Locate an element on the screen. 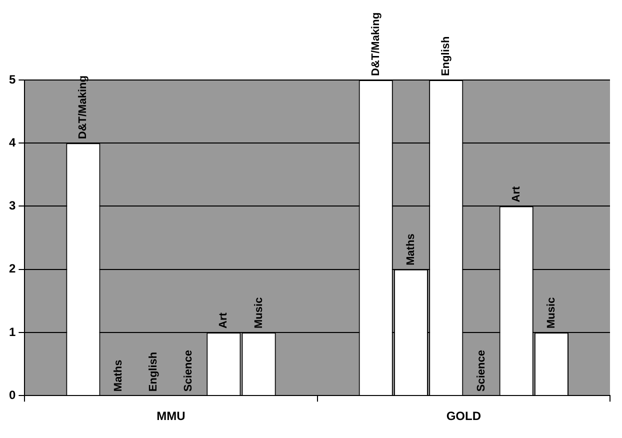  y-tick-label: 1 is located at coordinates (12, 331).